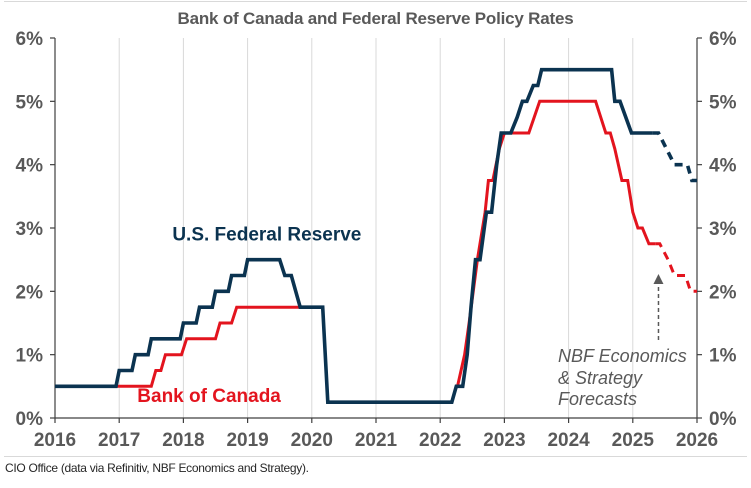 This screenshot has width=751, height=488. I want to click on x-tick-label: 2018, so click(183, 440).